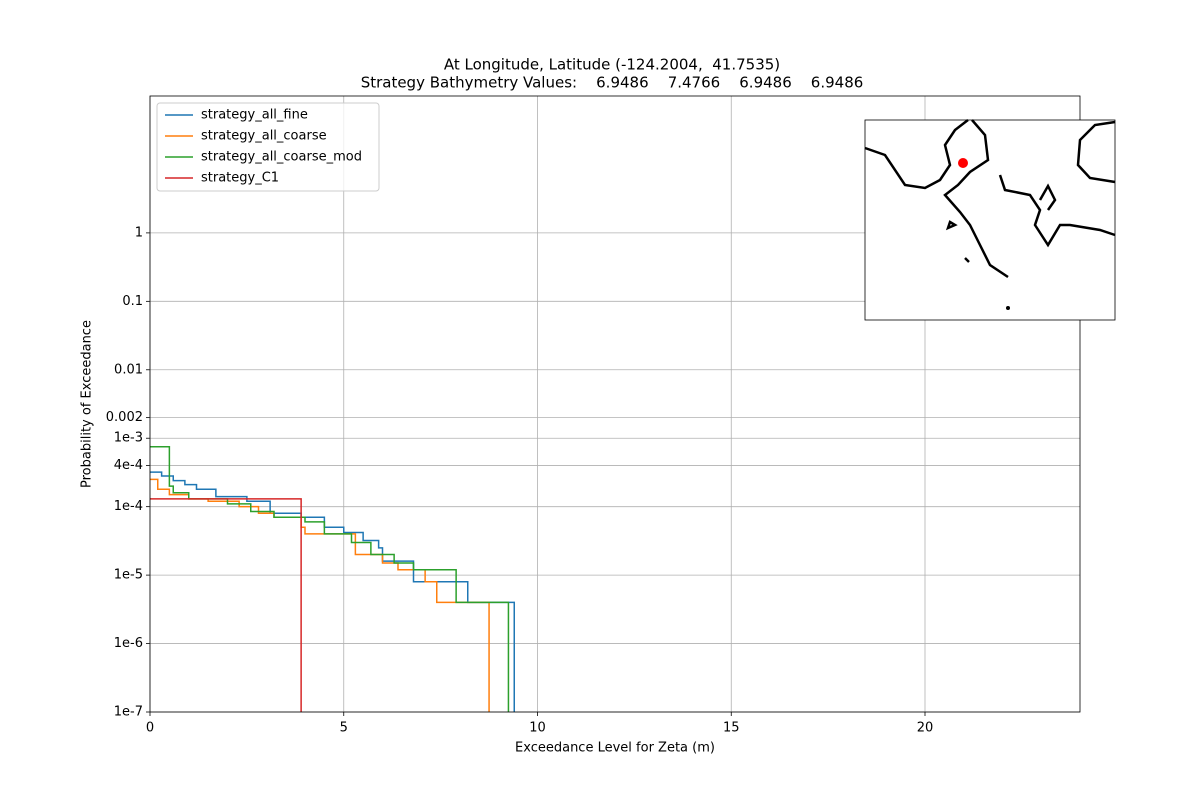 This screenshot has width=1200, height=800. What do you see at coordinates (150, 728) in the screenshot?
I see `x-tick-label: 0` at bounding box center [150, 728].